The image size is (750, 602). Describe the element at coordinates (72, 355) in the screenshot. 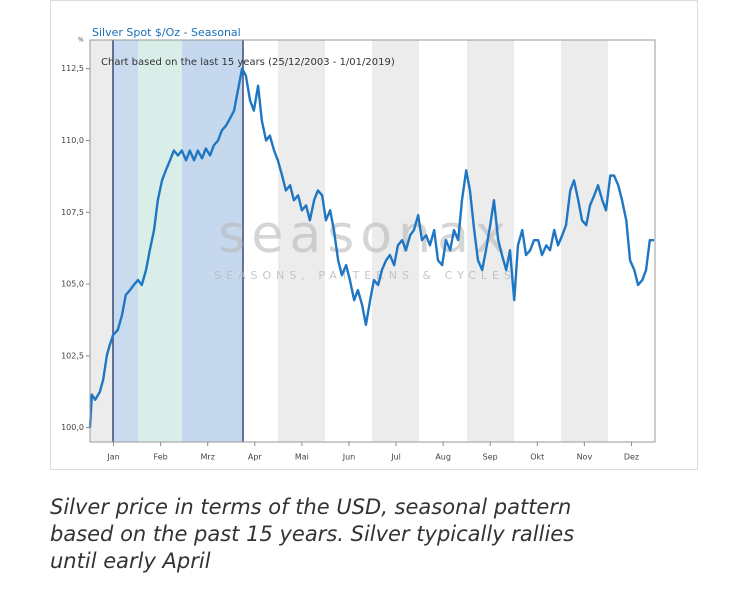

I see `y-tick-label: 102,5` at that location.